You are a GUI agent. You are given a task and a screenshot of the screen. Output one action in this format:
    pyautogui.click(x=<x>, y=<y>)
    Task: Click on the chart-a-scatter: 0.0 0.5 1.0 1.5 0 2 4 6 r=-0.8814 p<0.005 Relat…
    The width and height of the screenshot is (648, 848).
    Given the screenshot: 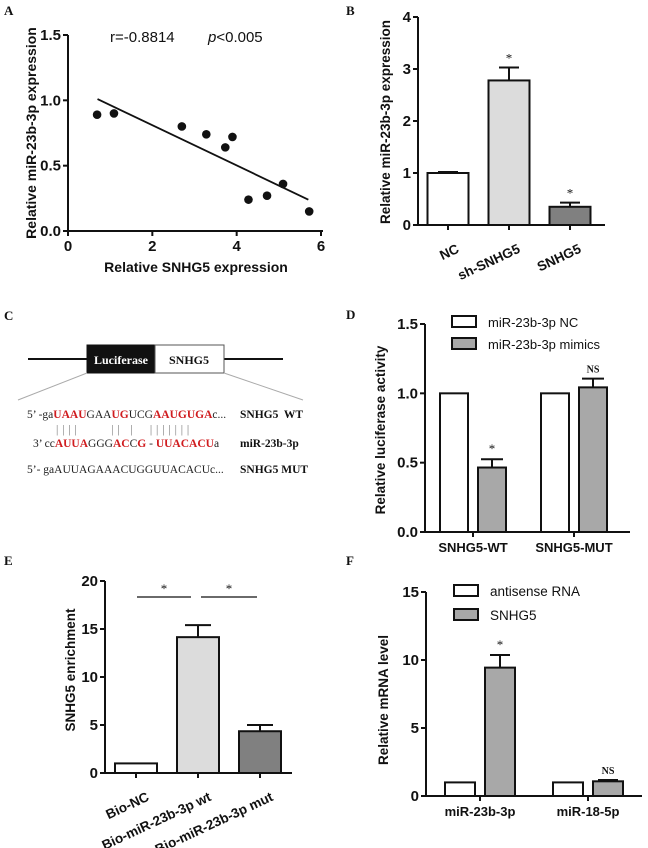 What is the action you would take?
    pyautogui.click(x=174, y=151)
    